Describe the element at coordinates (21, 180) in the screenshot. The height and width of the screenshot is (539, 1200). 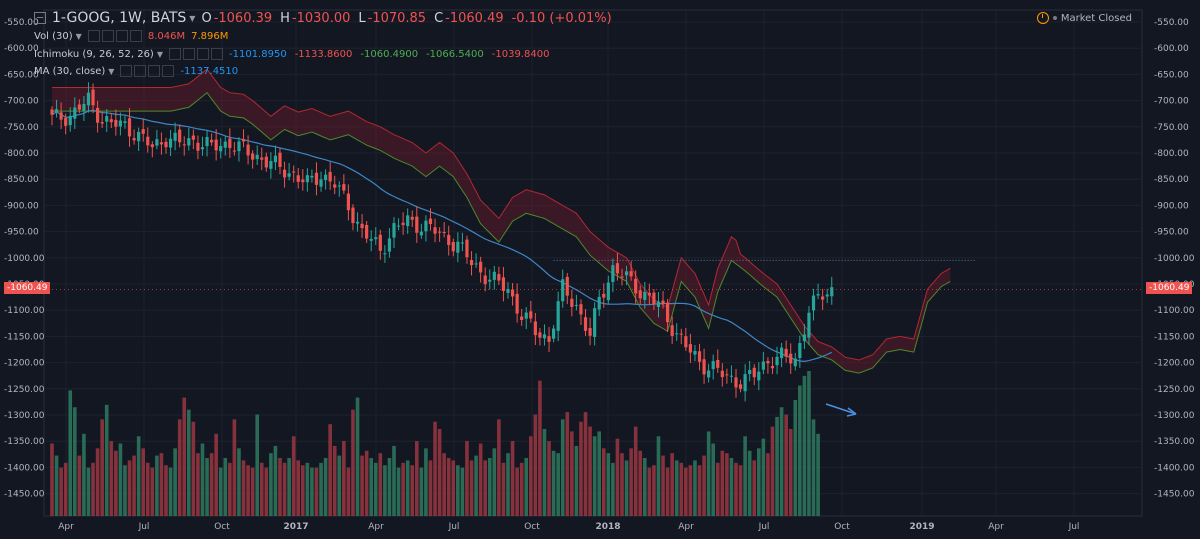
I see `y-tick-label-left: -850.00` at that location.